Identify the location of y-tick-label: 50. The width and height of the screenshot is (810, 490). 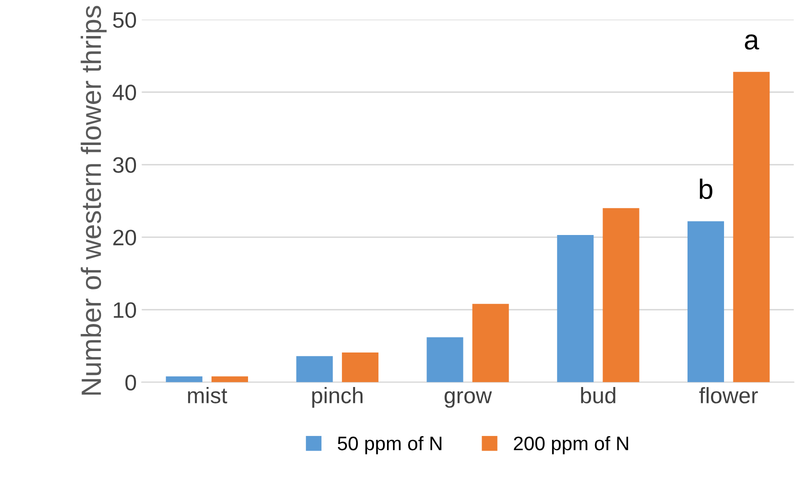
(124, 20).